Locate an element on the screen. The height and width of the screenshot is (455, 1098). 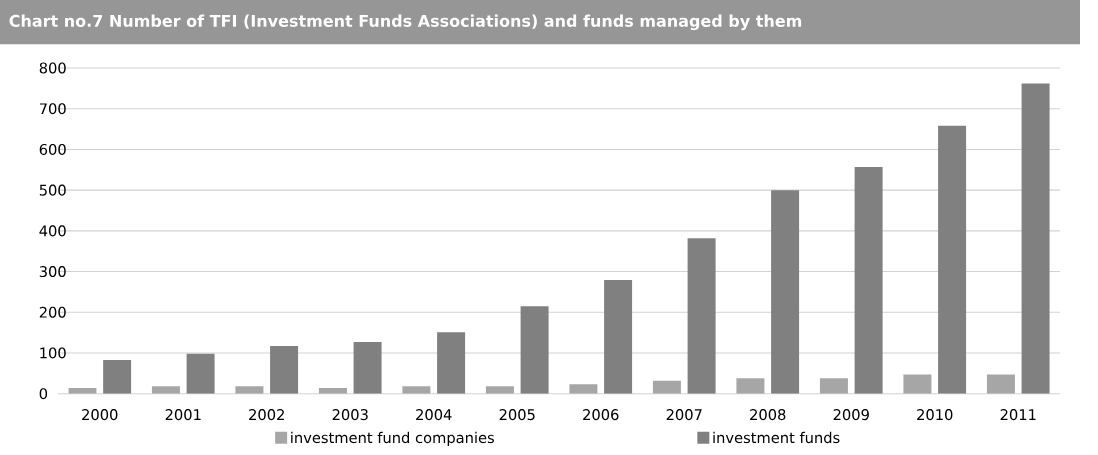
y-tick-label: 300 is located at coordinates (52, 272).